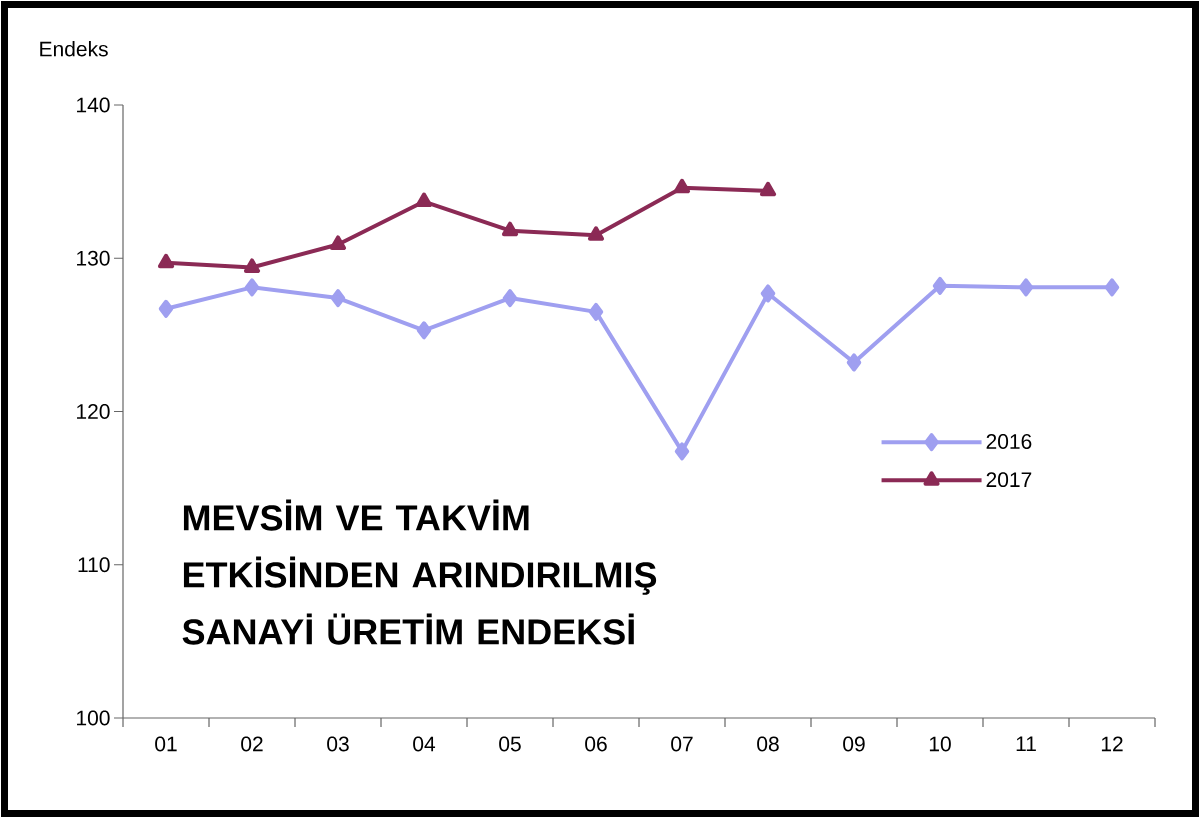 The height and width of the screenshot is (818, 1200). I want to click on x-tick-label: 05, so click(510, 744).